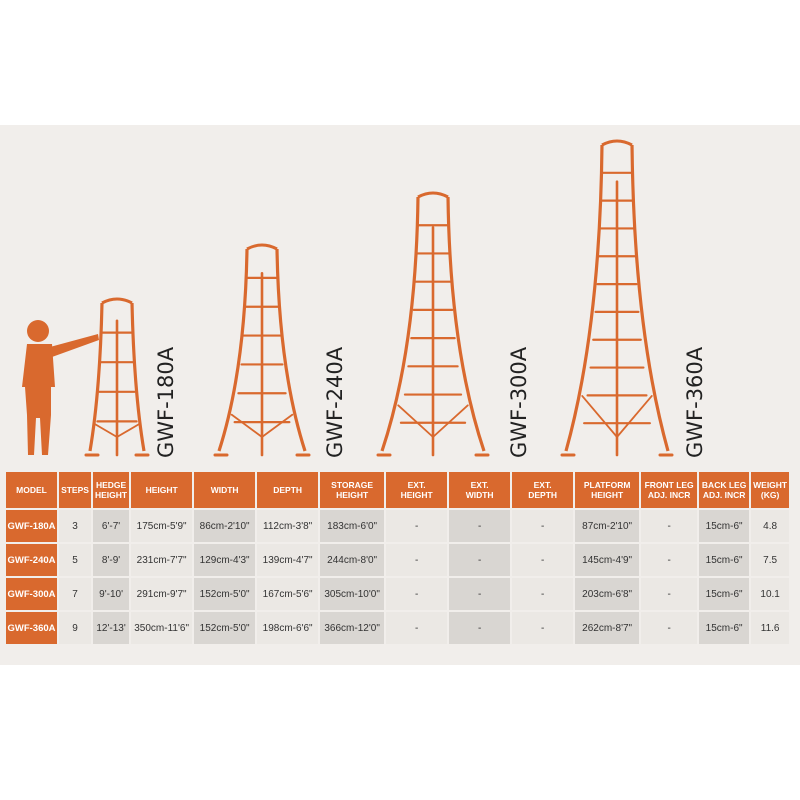 Image resolution: width=800 pixels, height=800 pixels. I want to click on model-label-gwf-300a: GWF-300A, so click(519, 402).